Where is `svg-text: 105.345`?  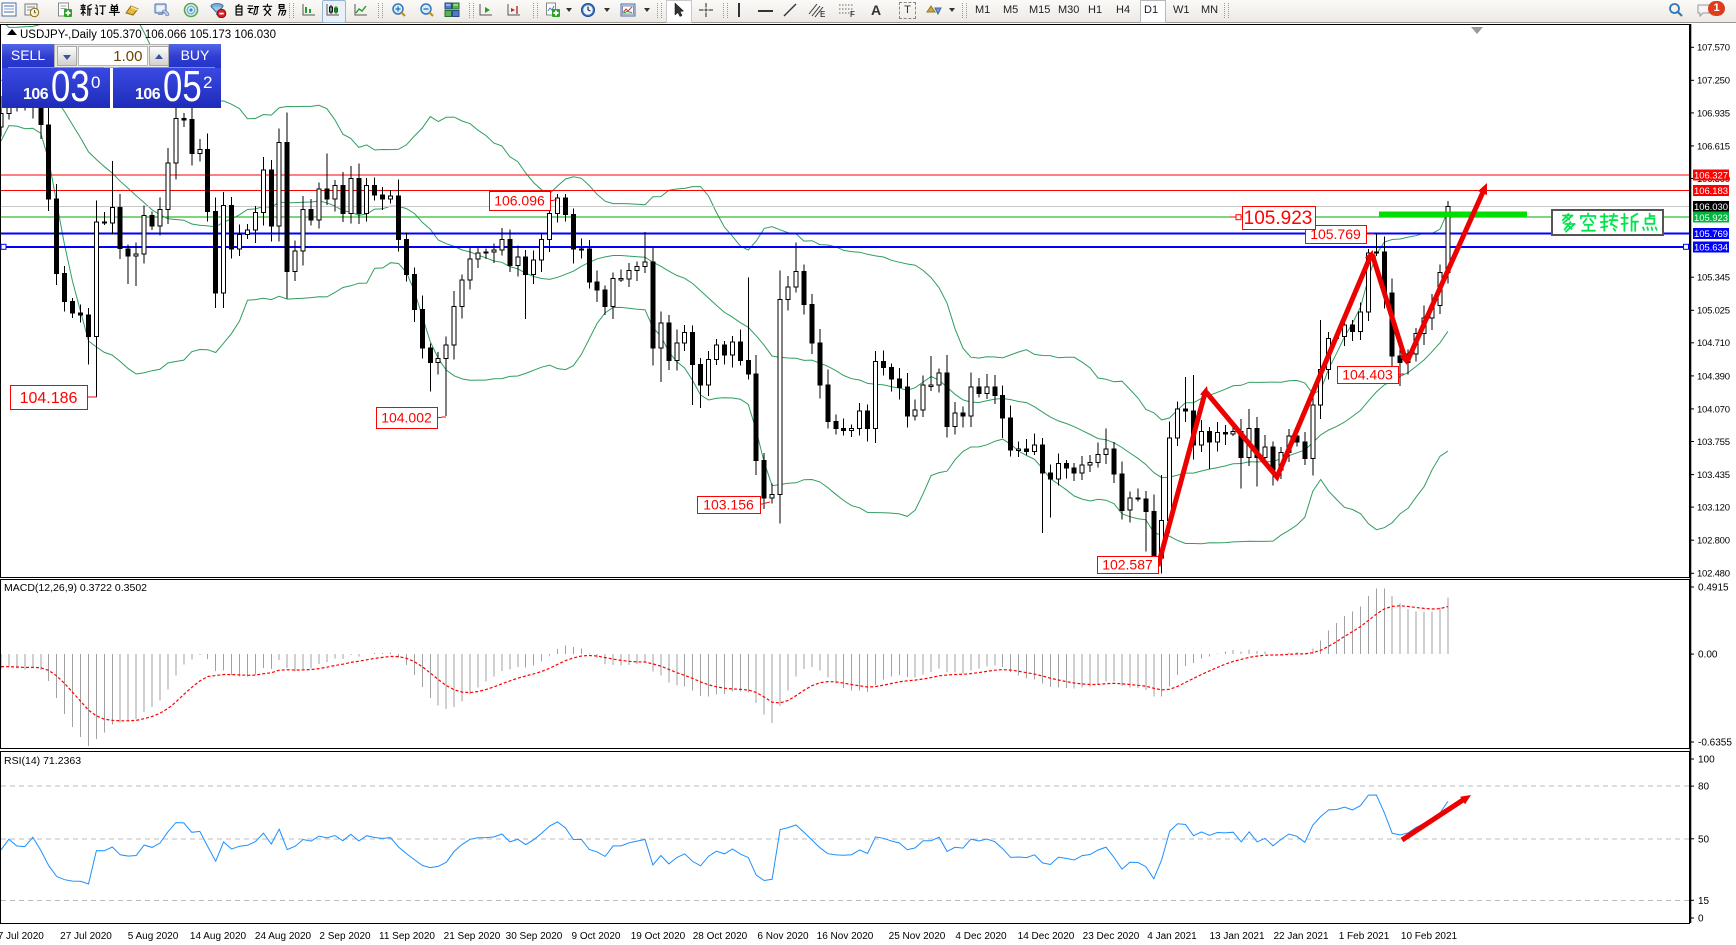
svg-text: 105.345 is located at coordinates (1713, 278).